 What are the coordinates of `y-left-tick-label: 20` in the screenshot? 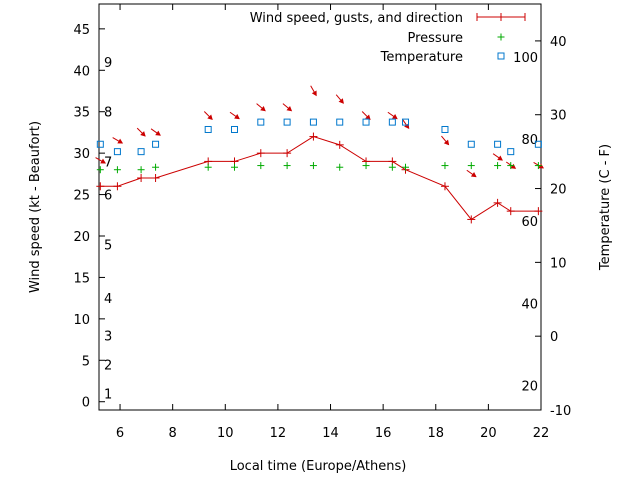 It's located at (81, 237).